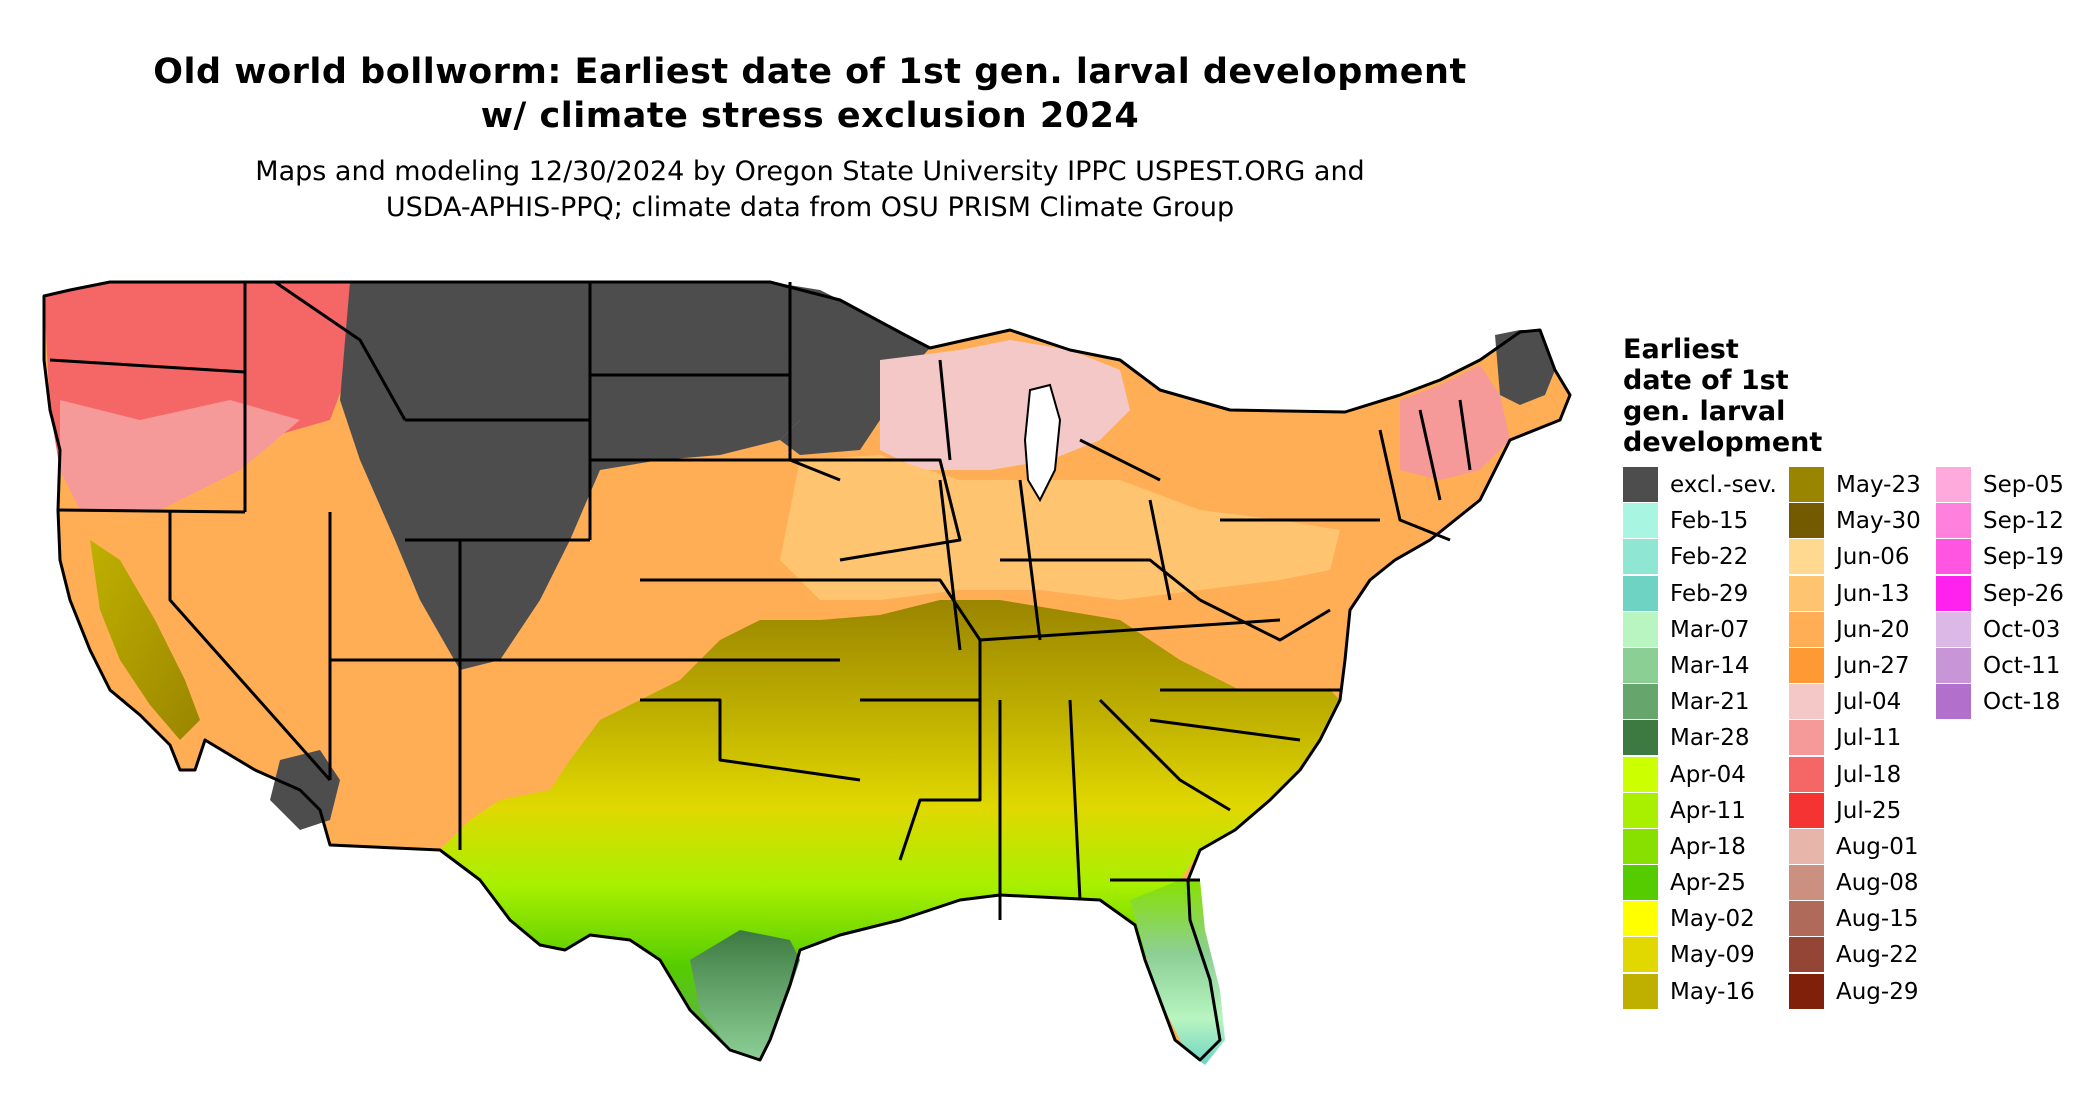  What do you see at coordinates (2023, 557) in the screenshot?
I see `legend-label: Sep-19` at bounding box center [2023, 557].